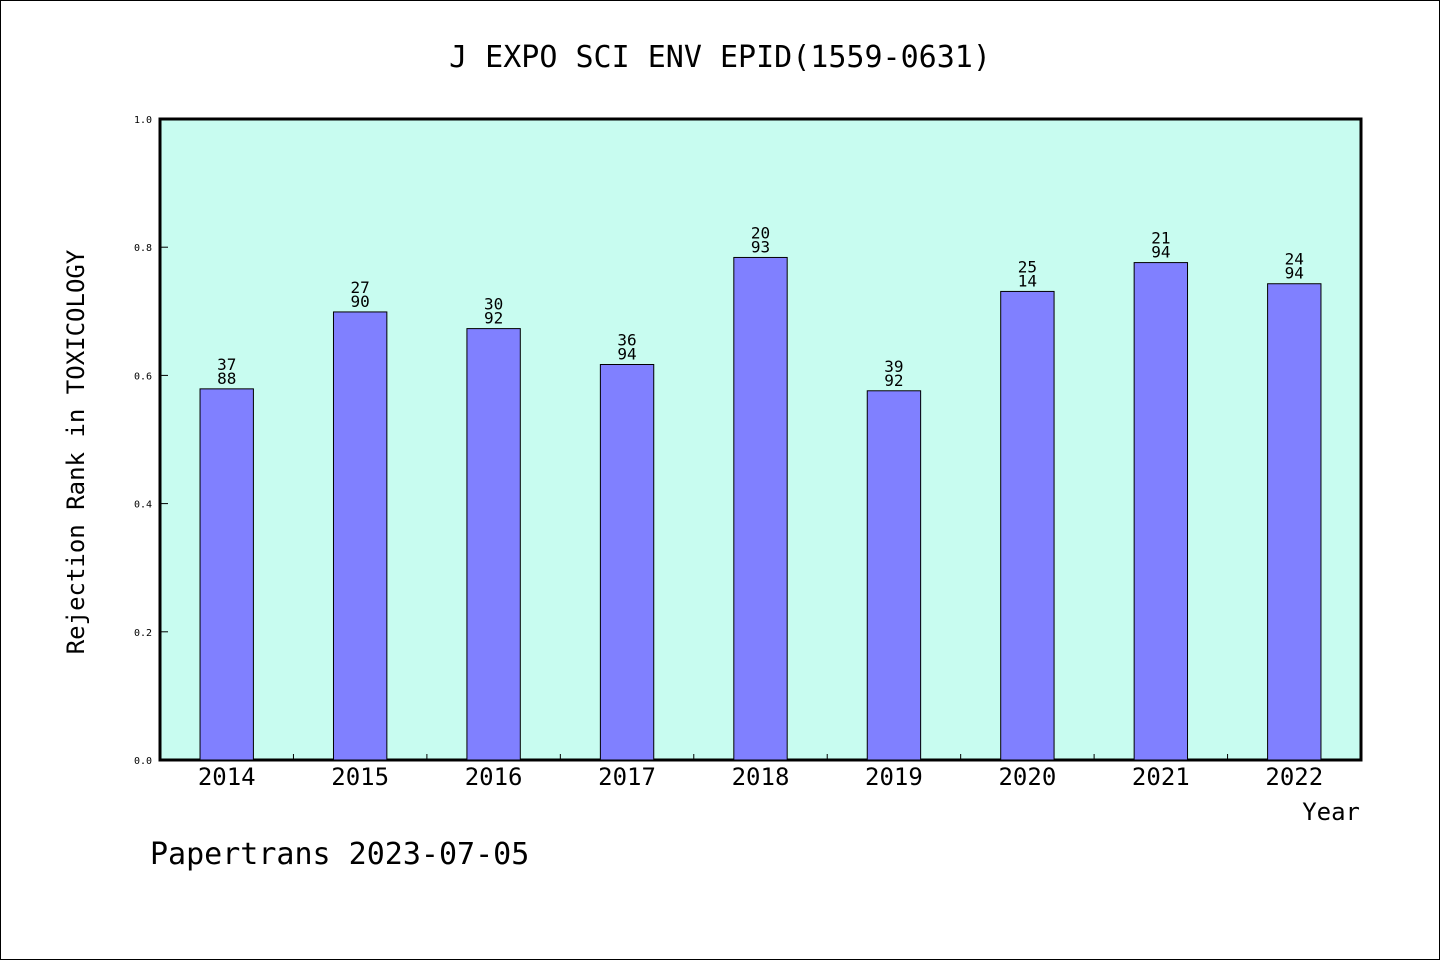 Image resolution: width=1440 pixels, height=965 pixels. Describe the element at coordinates (1027, 266) in the screenshot. I see `bar-label-top: 25` at that location.